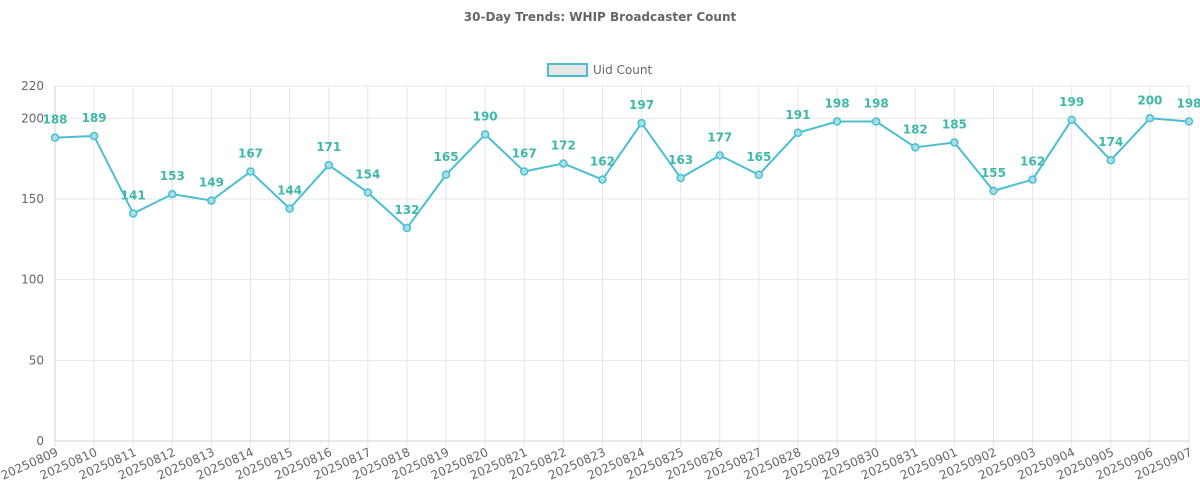  Describe the element at coordinates (32, 118) in the screenshot. I see `y-tick-label: 200` at that location.